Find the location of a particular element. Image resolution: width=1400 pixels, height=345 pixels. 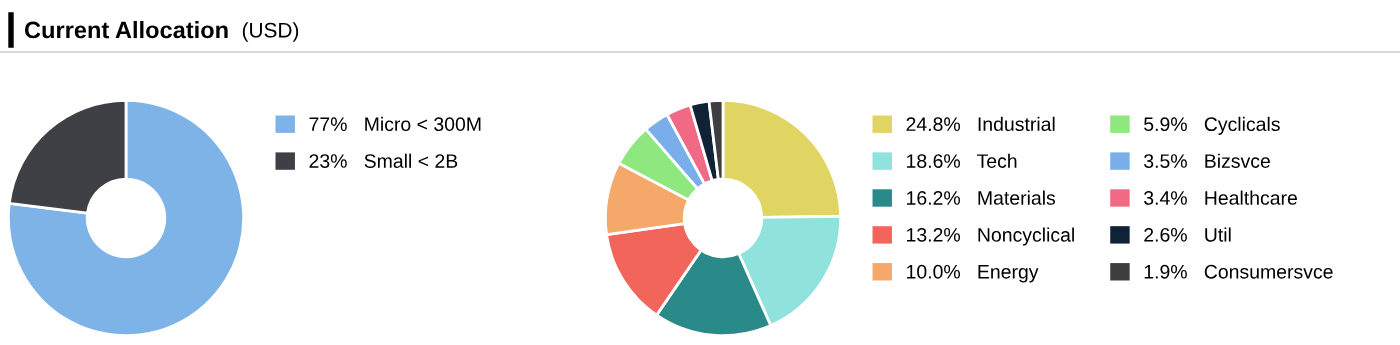

legend-label: 5.9% Cyclicals is located at coordinates (1212, 125).